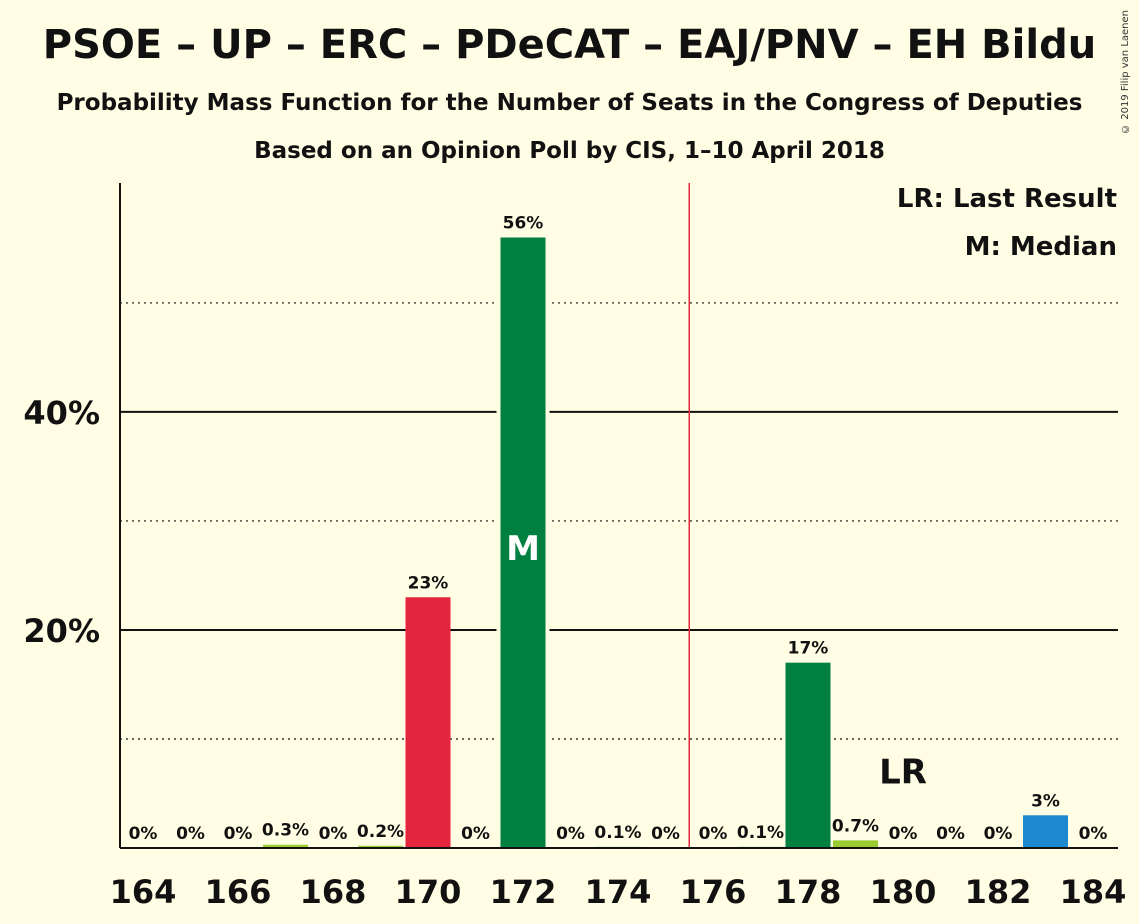 The width and height of the screenshot is (1139, 924). I want to click on x-tick-label: 168, so click(333, 892).